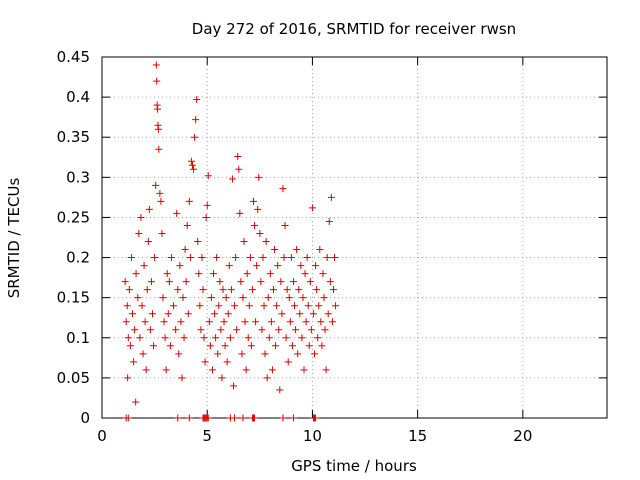 Image resolution: width=640 pixels, height=480 pixels. Describe the element at coordinates (207, 436) in the screenshot. I see `x-tick-label: 5` at that location.